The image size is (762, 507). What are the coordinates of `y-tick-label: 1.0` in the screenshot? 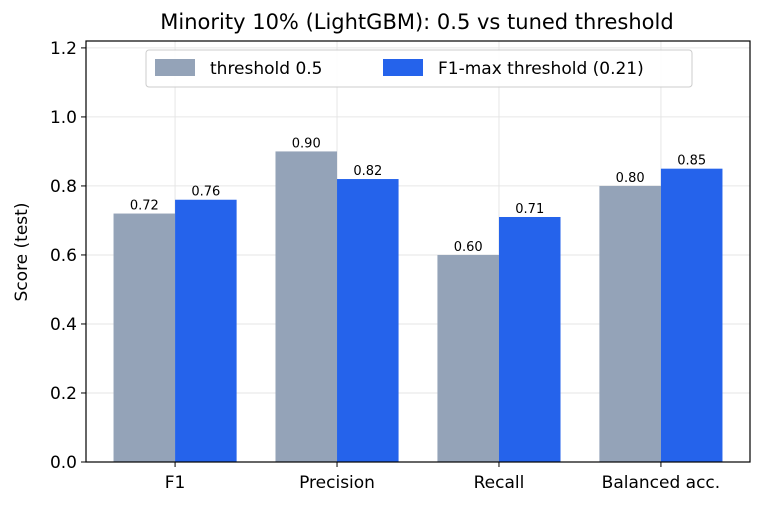 It's located at (63, 118).